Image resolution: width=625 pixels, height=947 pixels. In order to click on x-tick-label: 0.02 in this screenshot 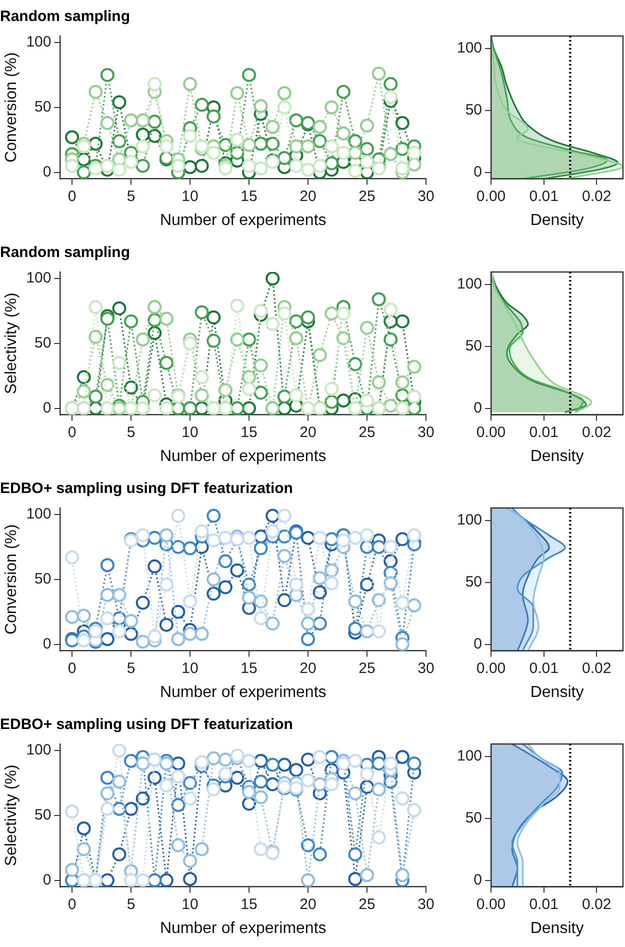, I will do `click(597, 904)`.